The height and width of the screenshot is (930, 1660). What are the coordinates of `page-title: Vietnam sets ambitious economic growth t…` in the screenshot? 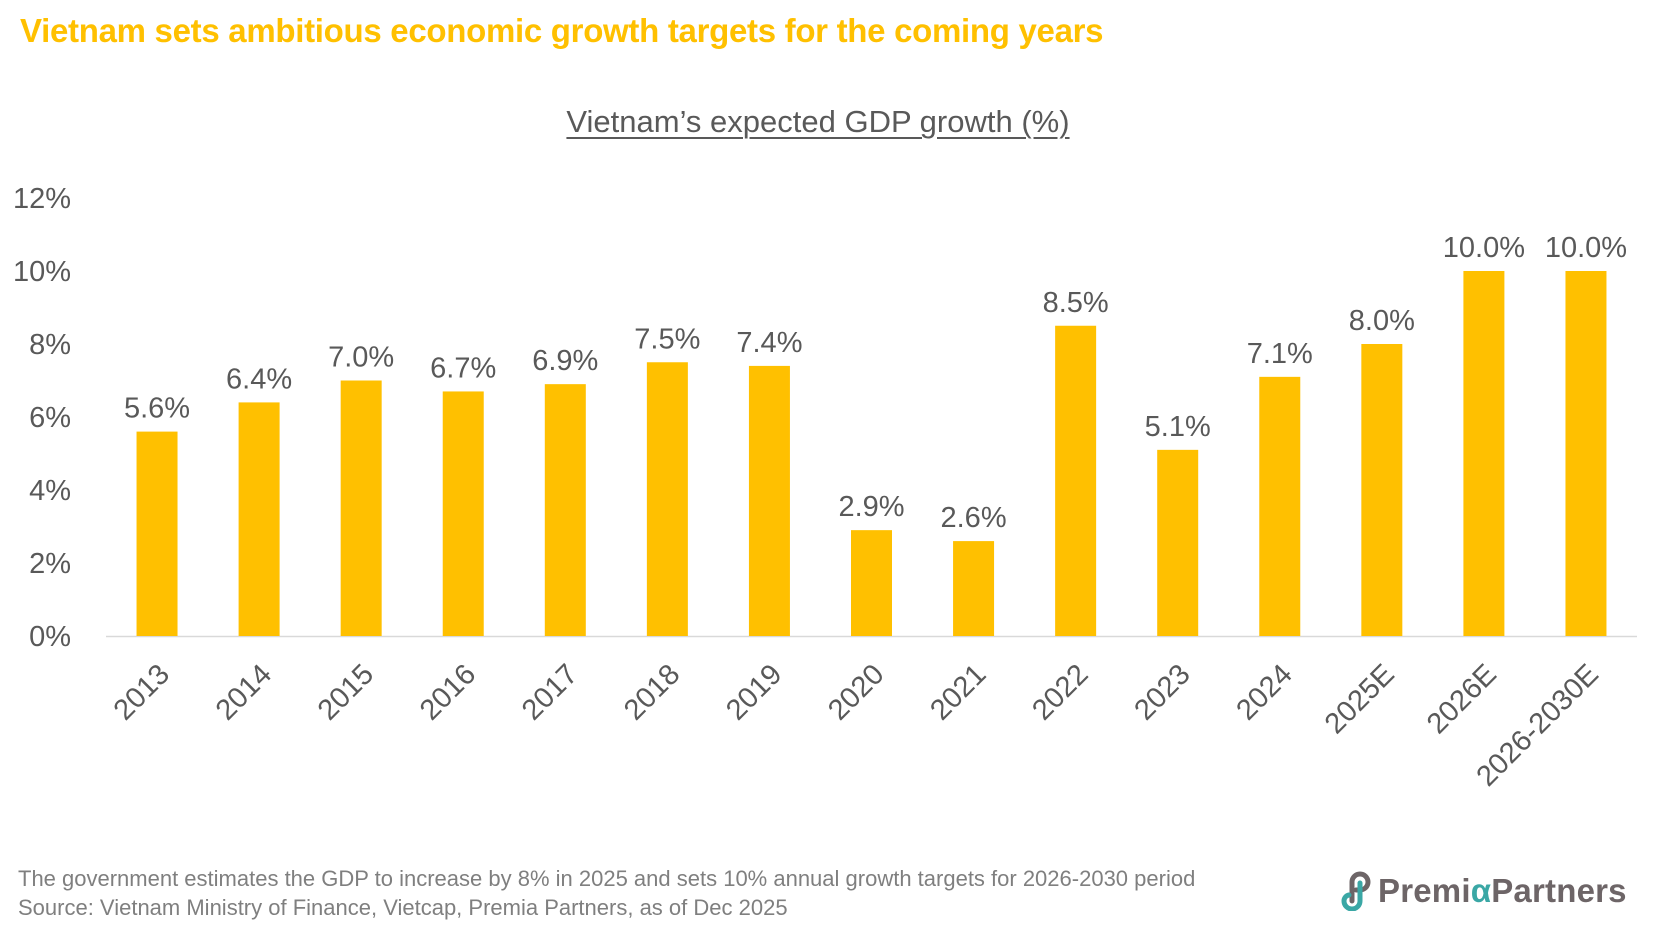 It's located at (562, 30).